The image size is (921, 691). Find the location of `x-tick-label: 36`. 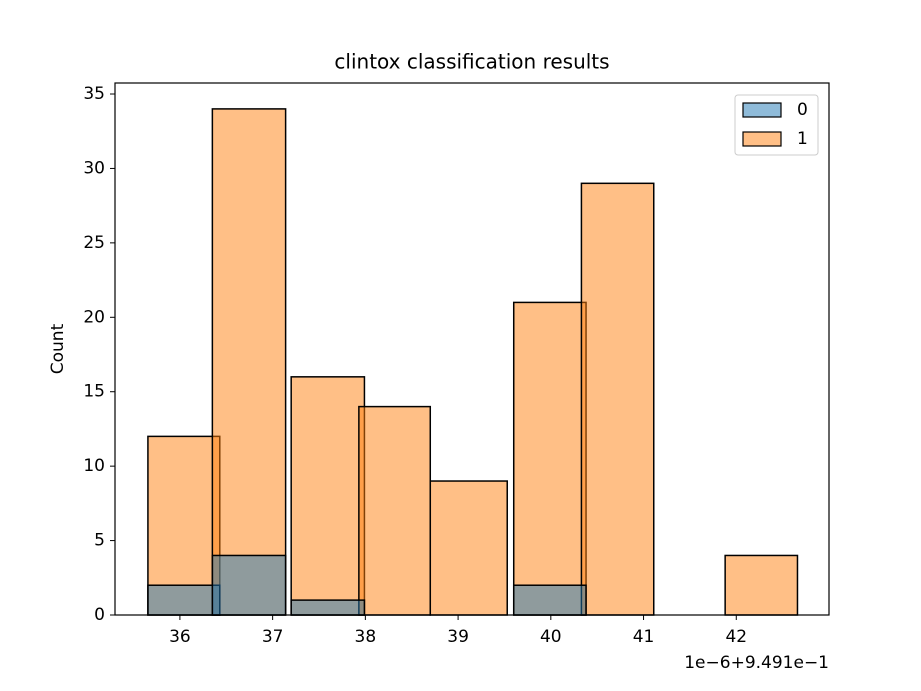

x-tick-label: 36 is located at coordinates (180, 637).